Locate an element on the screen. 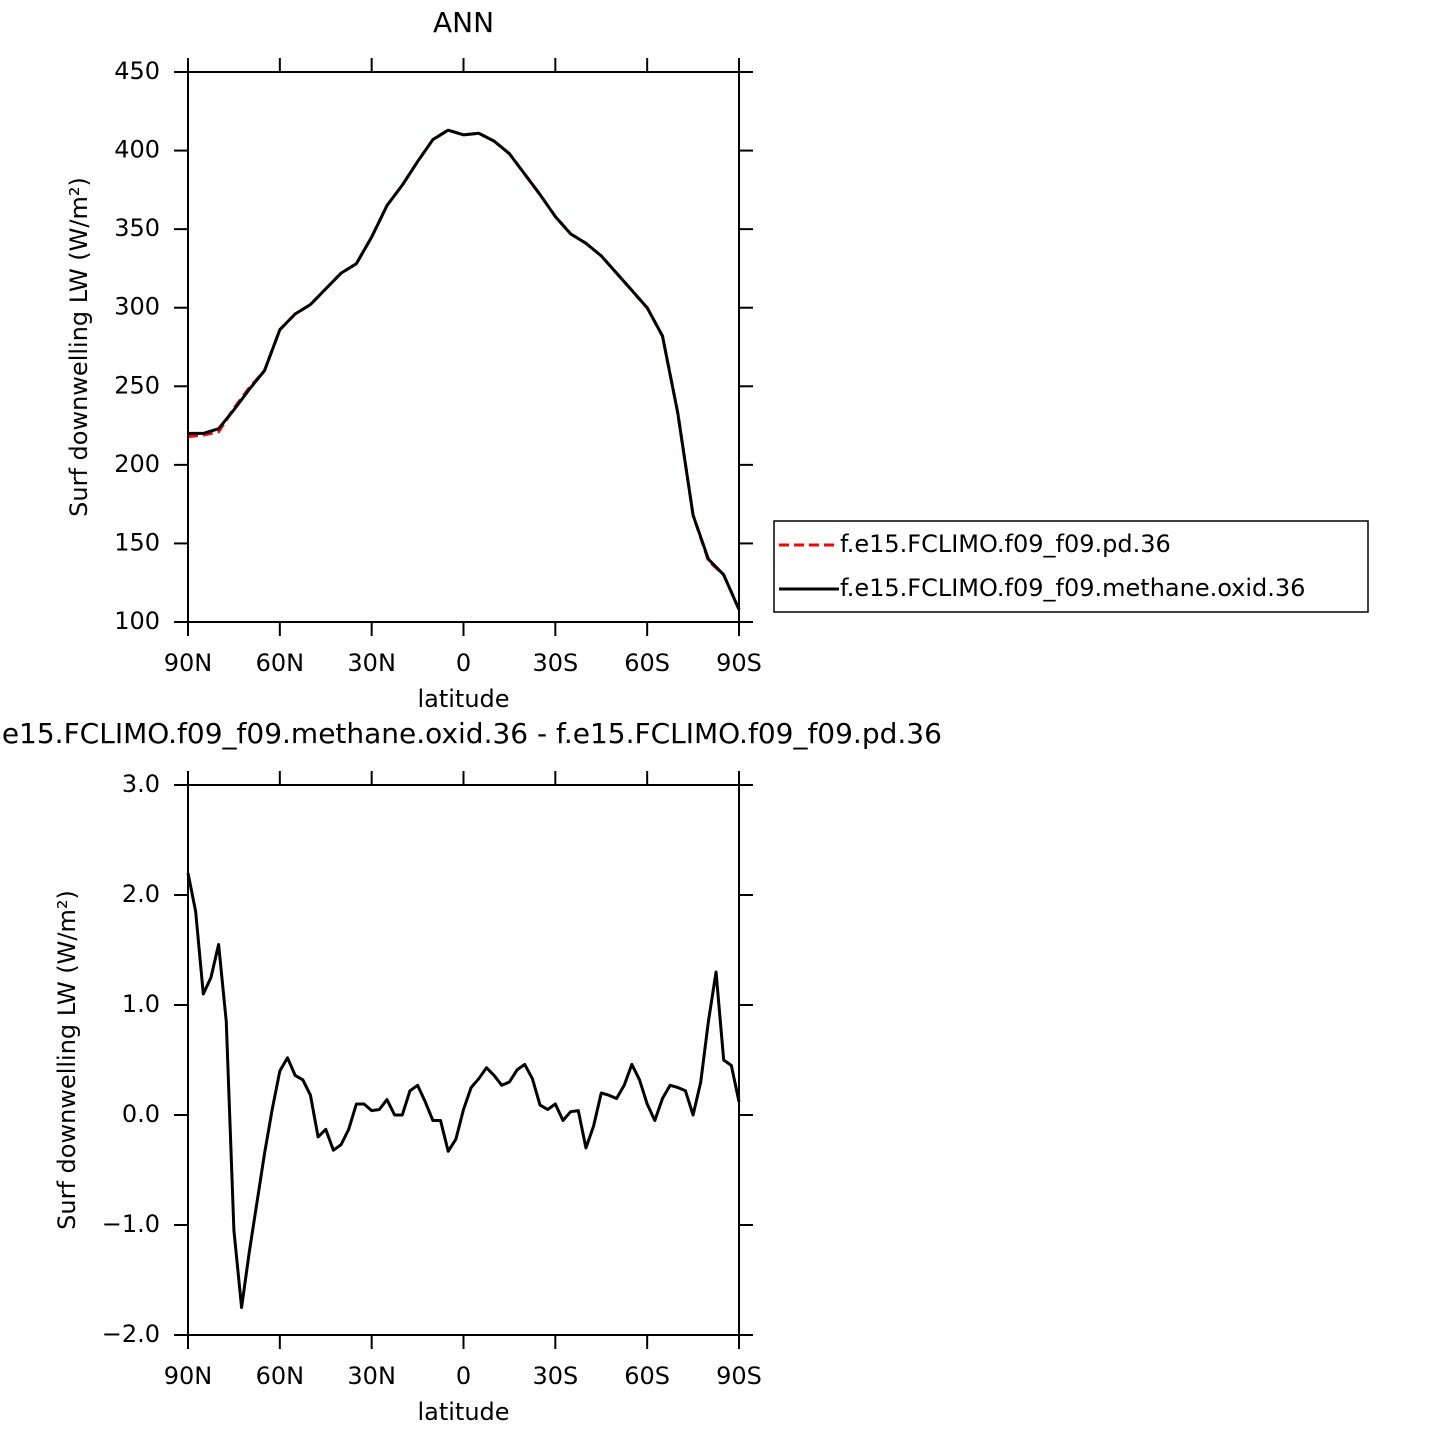 This screenshot has width=1435, height=1435. y-tick-label: 150 is located at coordinates (137, 542).